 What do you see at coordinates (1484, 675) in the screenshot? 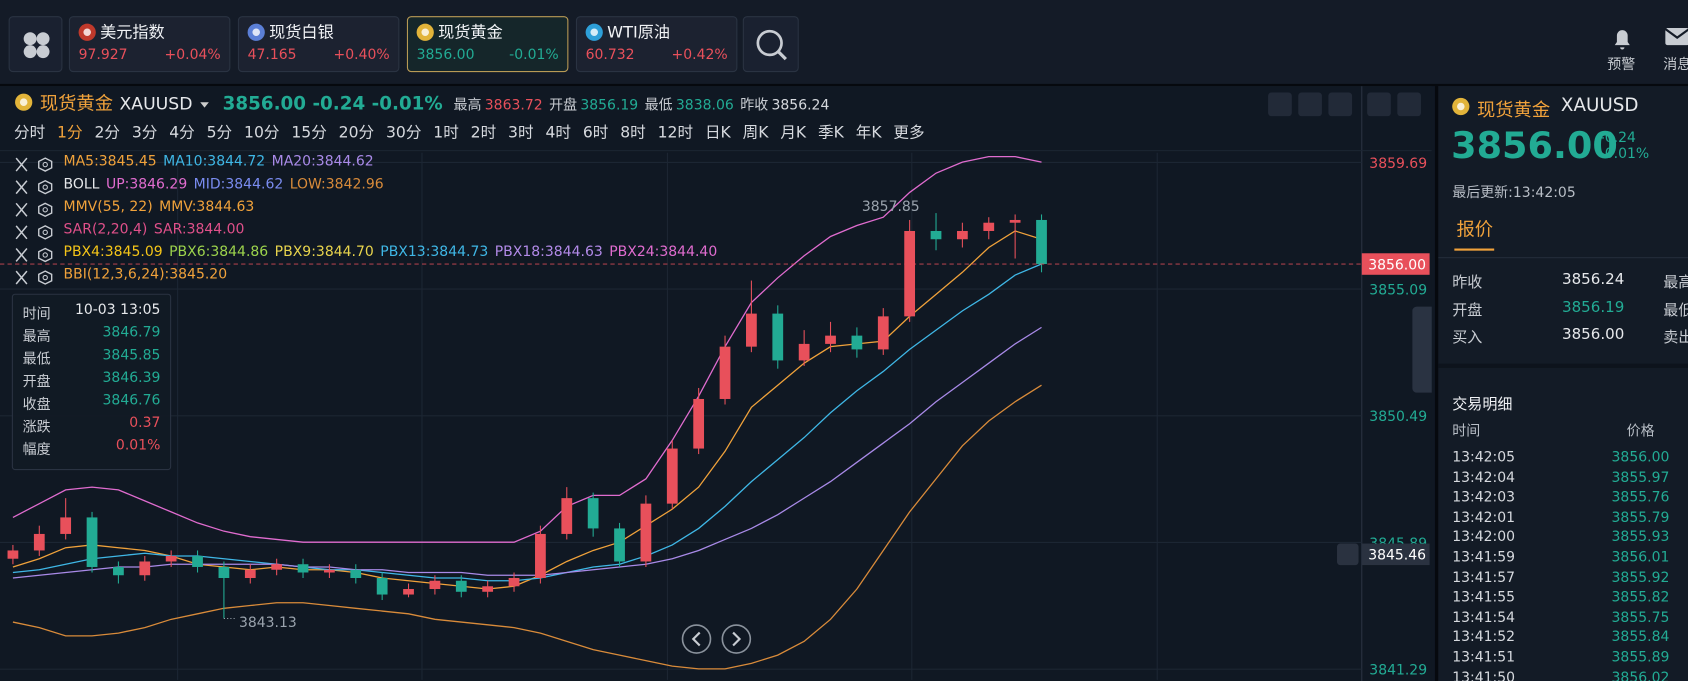
I see `trade-time: 13:41:50` at bounding box center [1484, 675].